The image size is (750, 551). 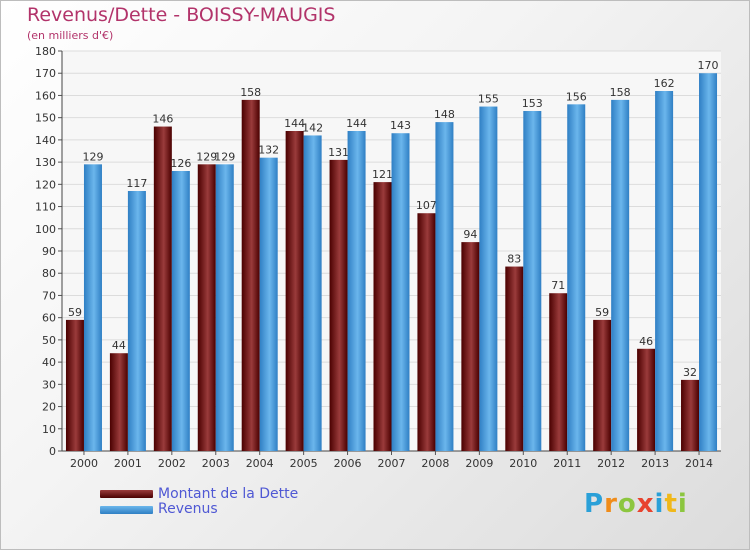 What do you see at coordinates (45, 140) in the screenshot?
I see `y-tick-label: 140` at bounding box center [45, 140].